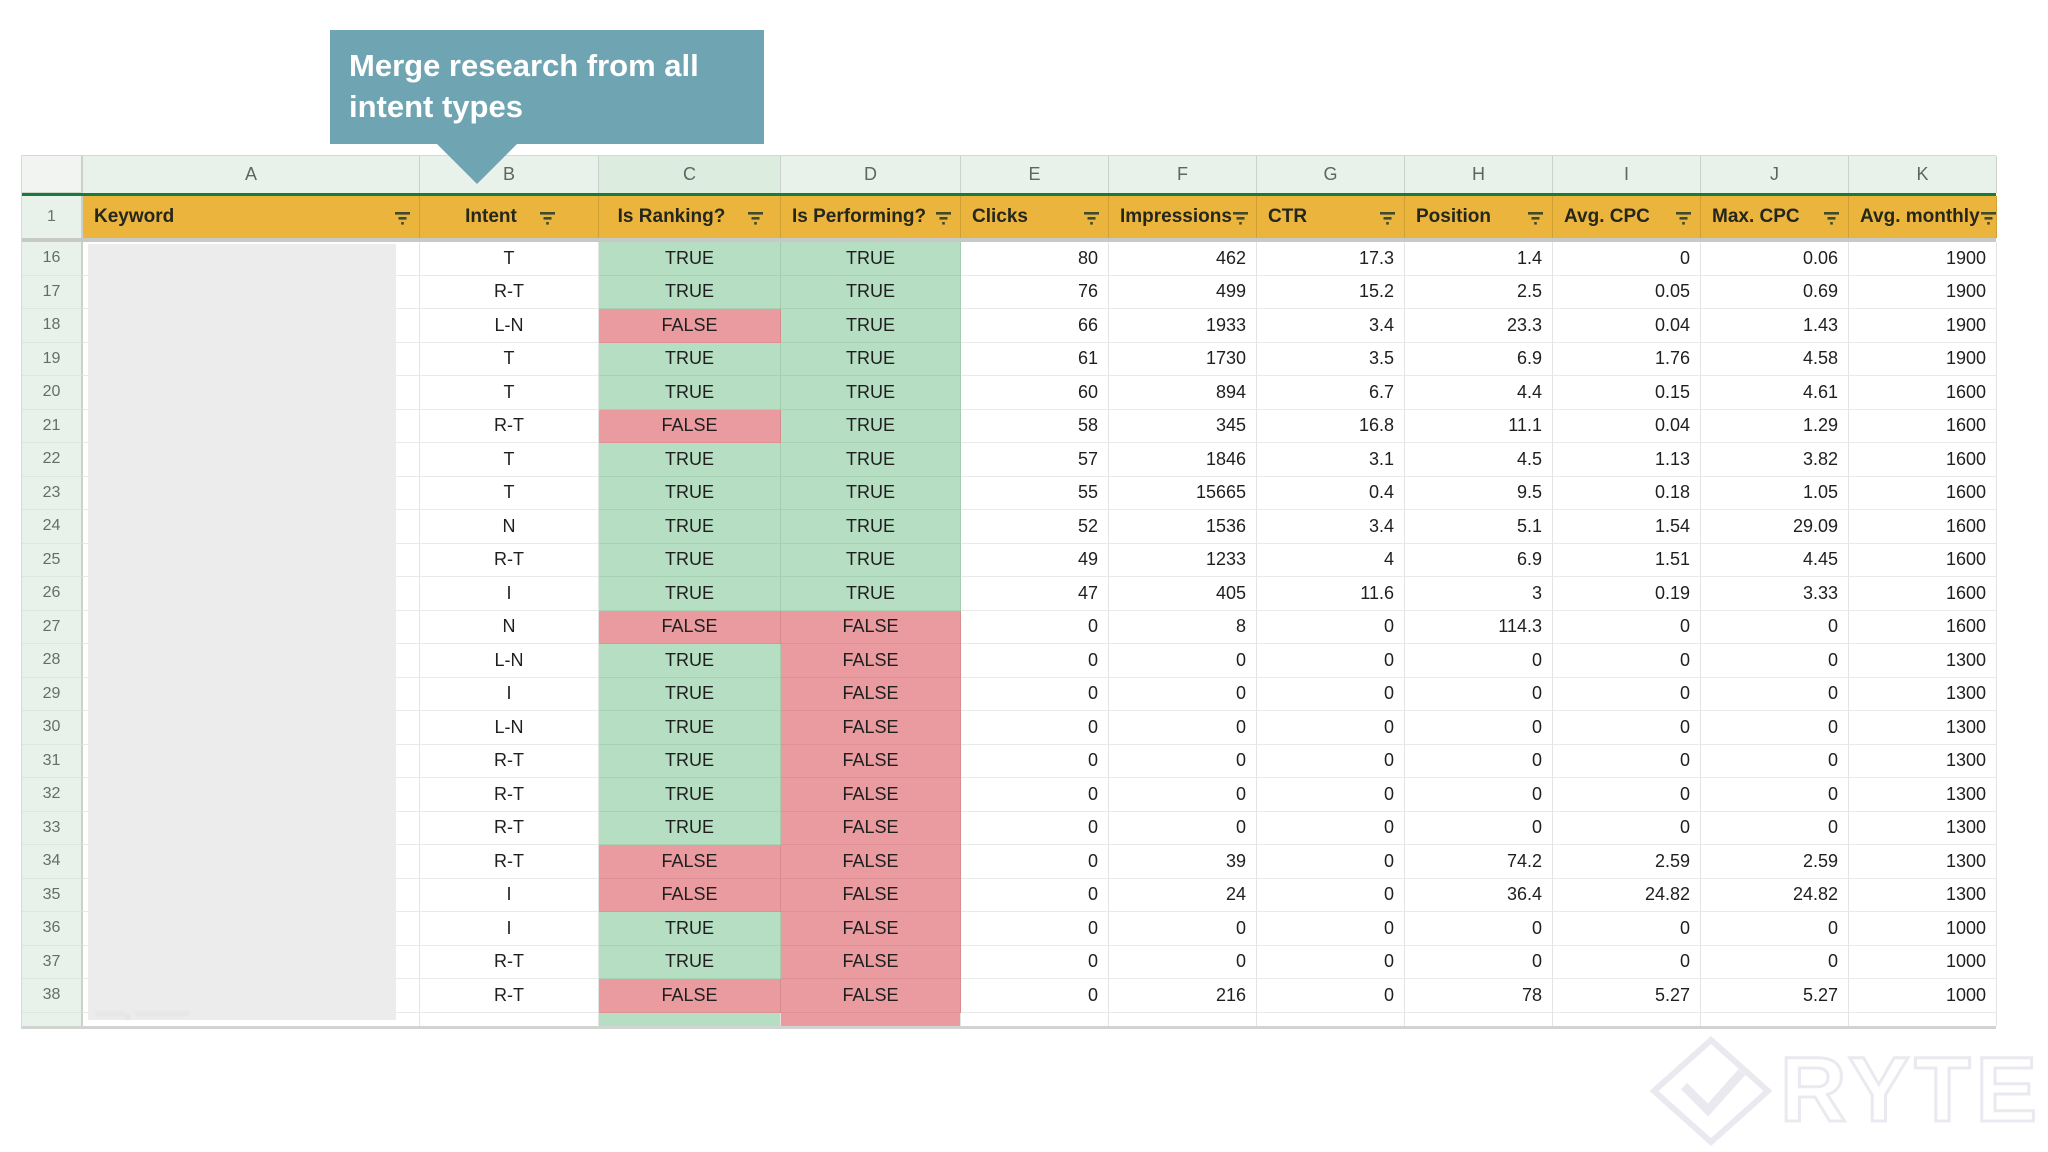 This screenshot has height=1152, width=2048. Describe the element at coordinates (1035, 560) in the screenshot. I see `cell-clicks: 49` at that location.